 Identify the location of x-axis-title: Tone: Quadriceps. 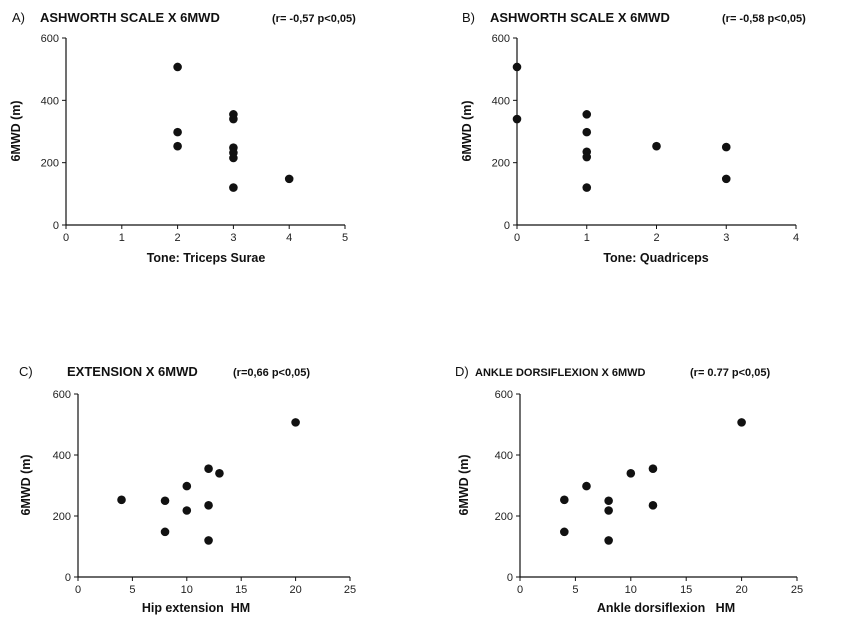
(655, 258).